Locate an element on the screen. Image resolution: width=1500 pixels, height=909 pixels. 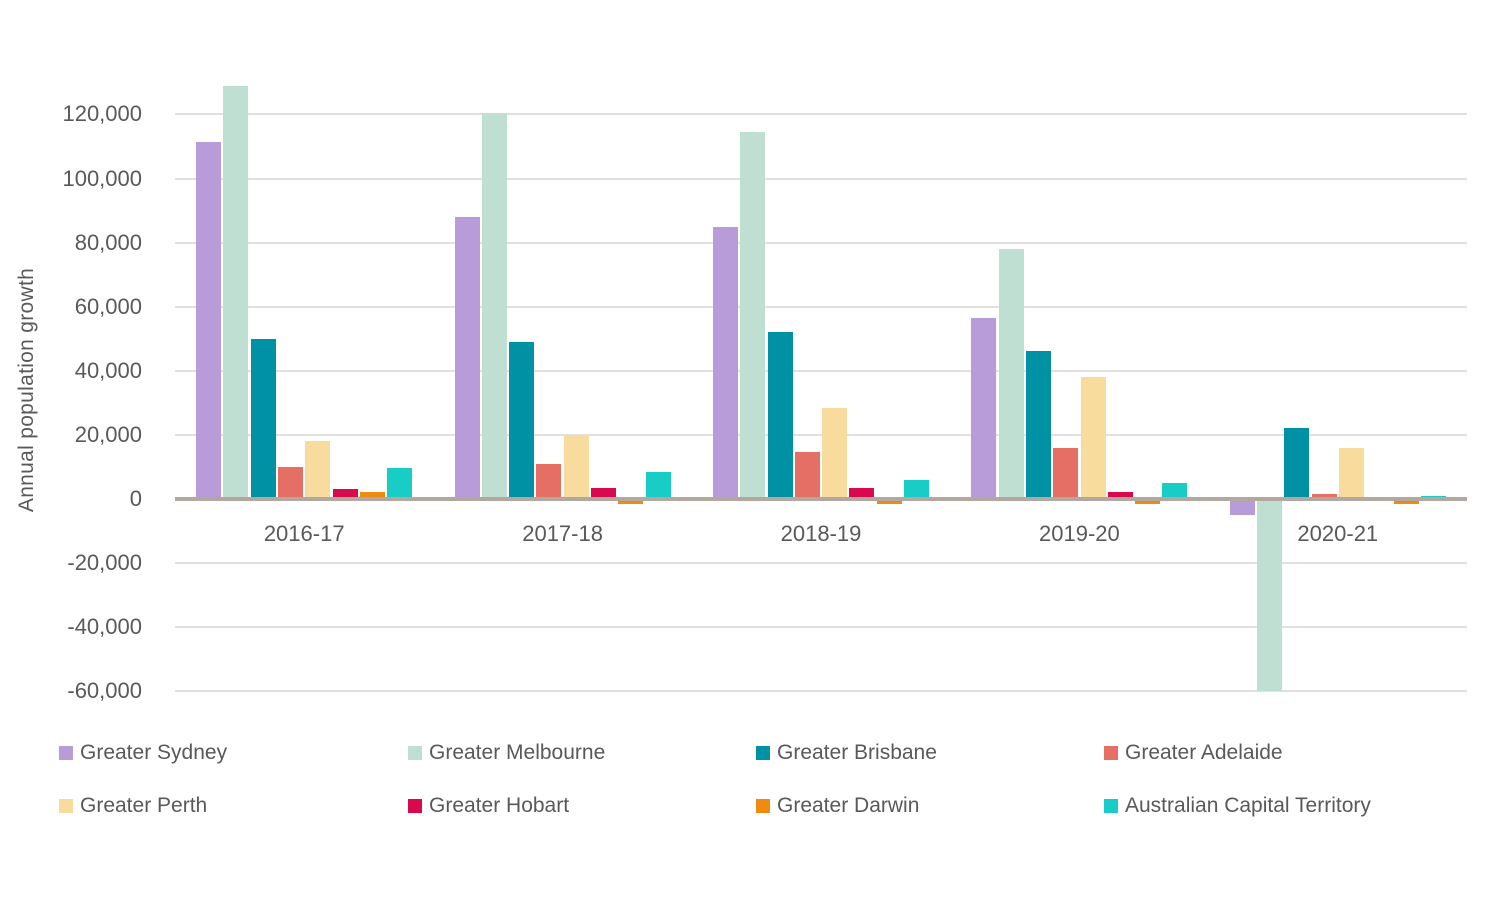
x-category-label-2019-20: 2019-20 is located at coordinates (1079, 533).